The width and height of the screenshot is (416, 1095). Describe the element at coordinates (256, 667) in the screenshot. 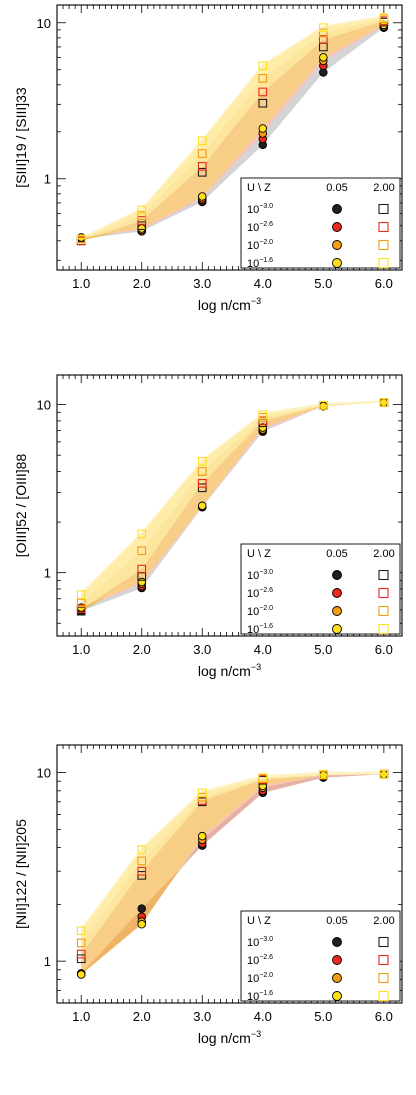

I see `x-axis-label-exponent: −3` at that location.